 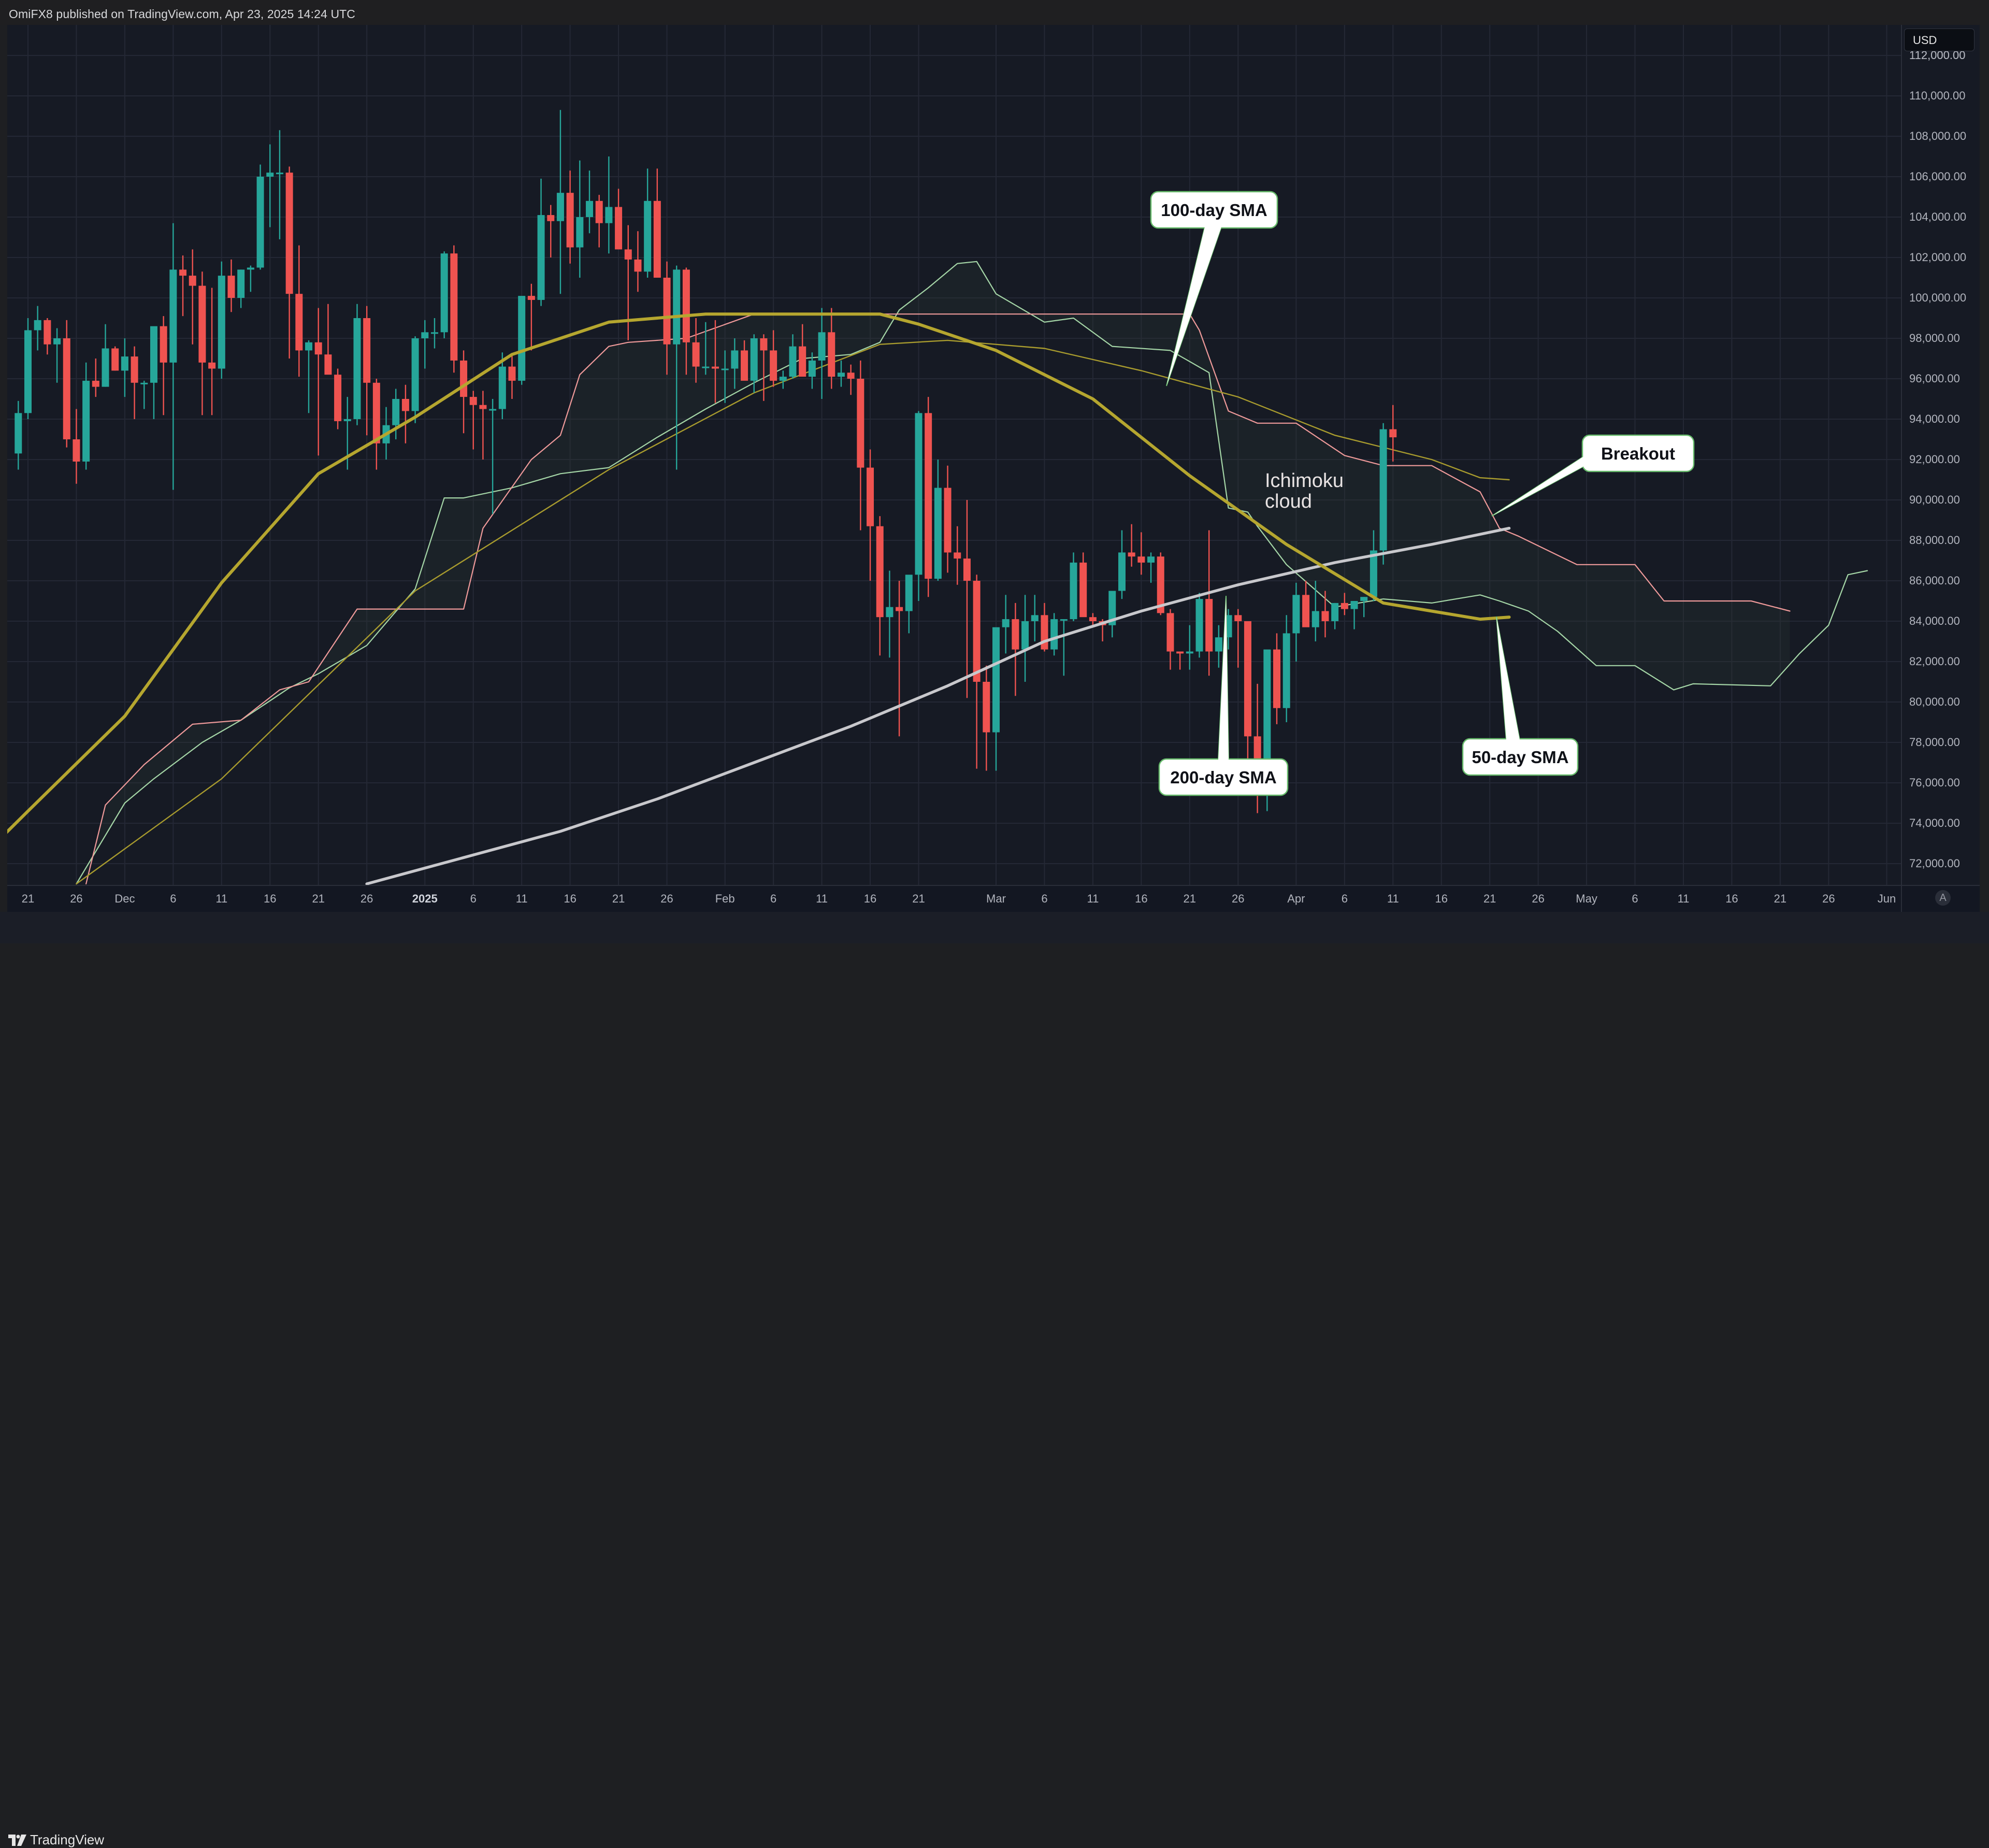 What do you see at coordinates (1939, 39) in the screenshot?
I see `currency-button: USD` at bounding box center [1939, 39].